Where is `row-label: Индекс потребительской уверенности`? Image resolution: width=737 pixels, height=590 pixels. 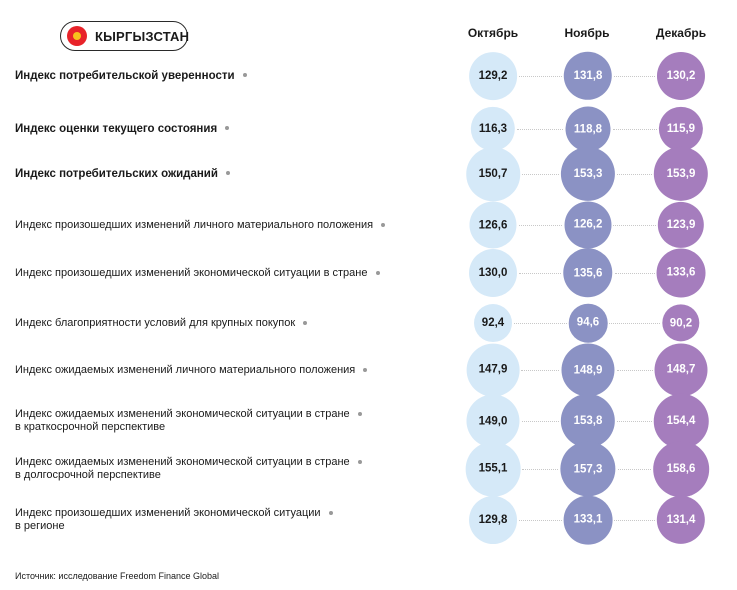 row-label: Индекс потребительской уверенности is located at coordinates (131, 76).